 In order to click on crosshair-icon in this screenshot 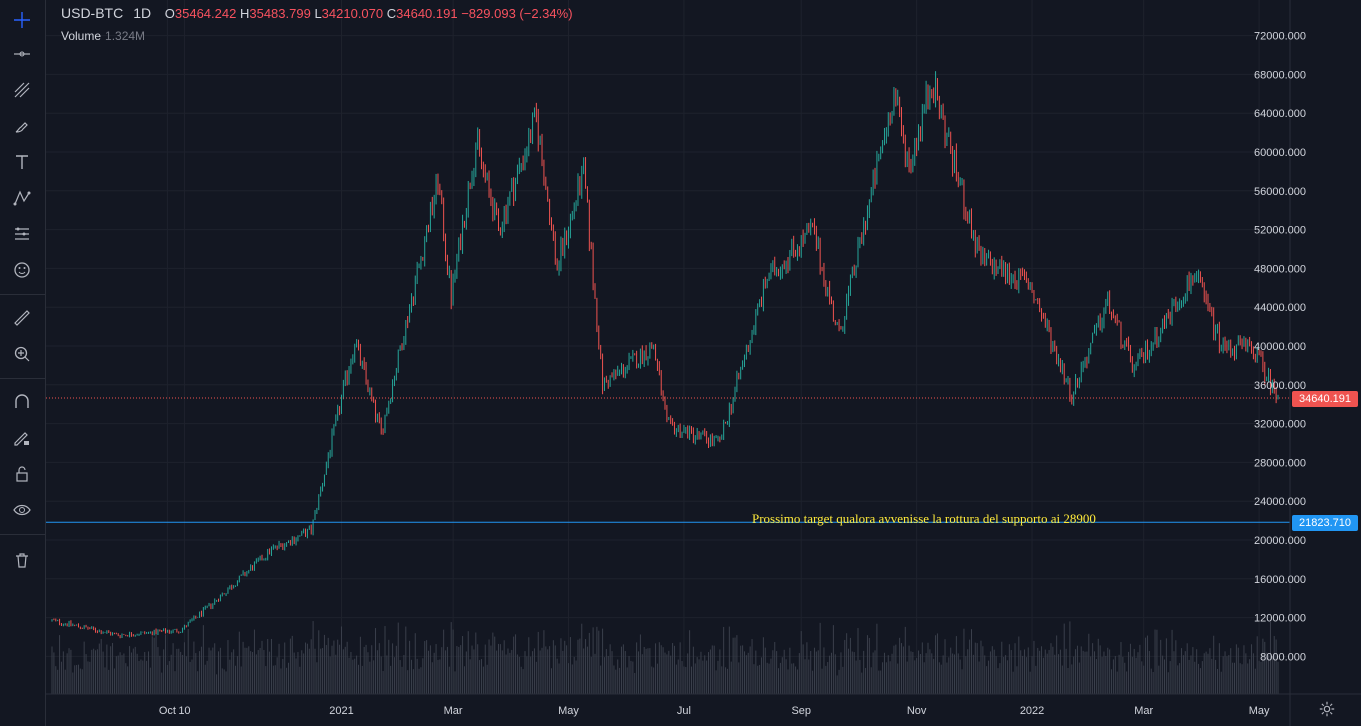, I will do `click(22, 20)`.